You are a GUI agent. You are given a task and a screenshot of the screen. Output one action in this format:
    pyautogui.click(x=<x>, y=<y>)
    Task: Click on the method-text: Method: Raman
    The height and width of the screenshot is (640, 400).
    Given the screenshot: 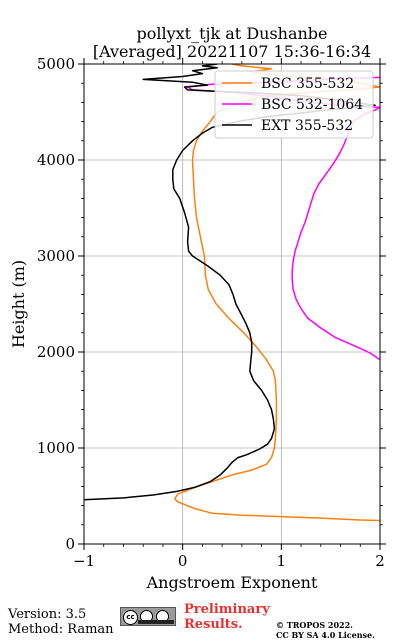 What is the action you would take?
    pyautogui.click(x=61, y=629)
    